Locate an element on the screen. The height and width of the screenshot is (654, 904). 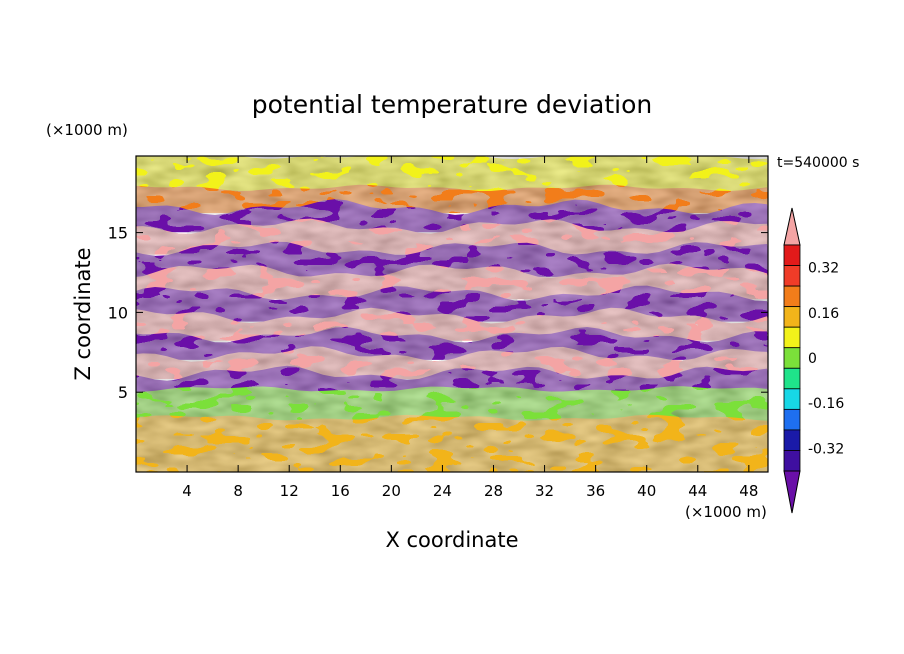
colorbar-extend-high is located at coordinates (792, 226).